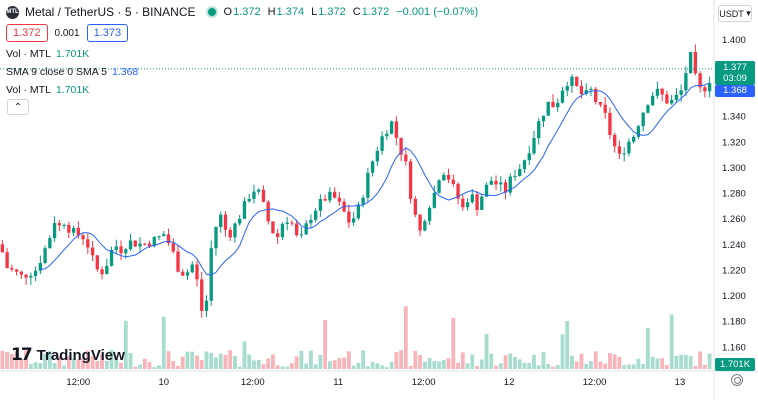  I want to click on currency-label: USDT, so click(731, 13).